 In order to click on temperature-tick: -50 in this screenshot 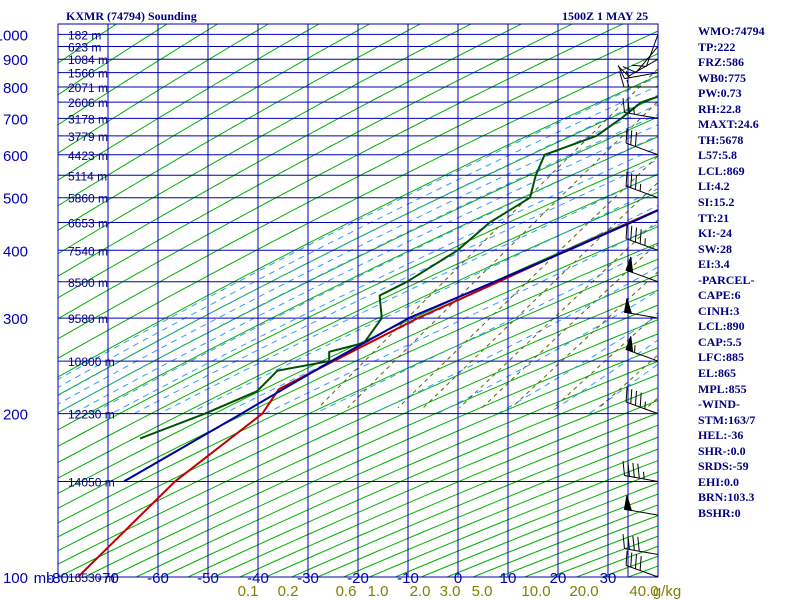, I will do `click(208, 578)`.